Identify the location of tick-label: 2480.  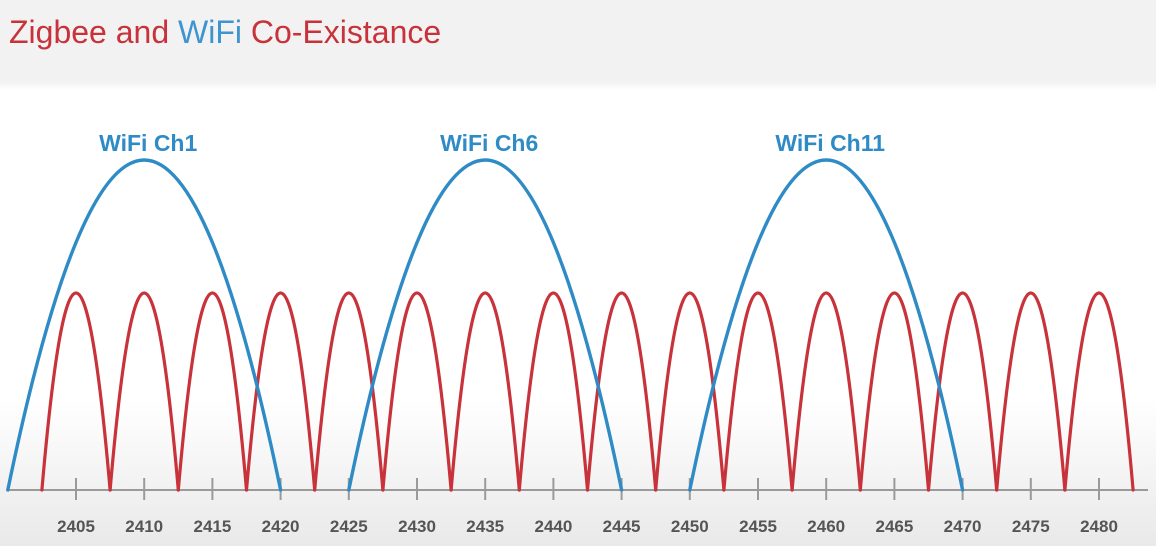
(1099, 526).